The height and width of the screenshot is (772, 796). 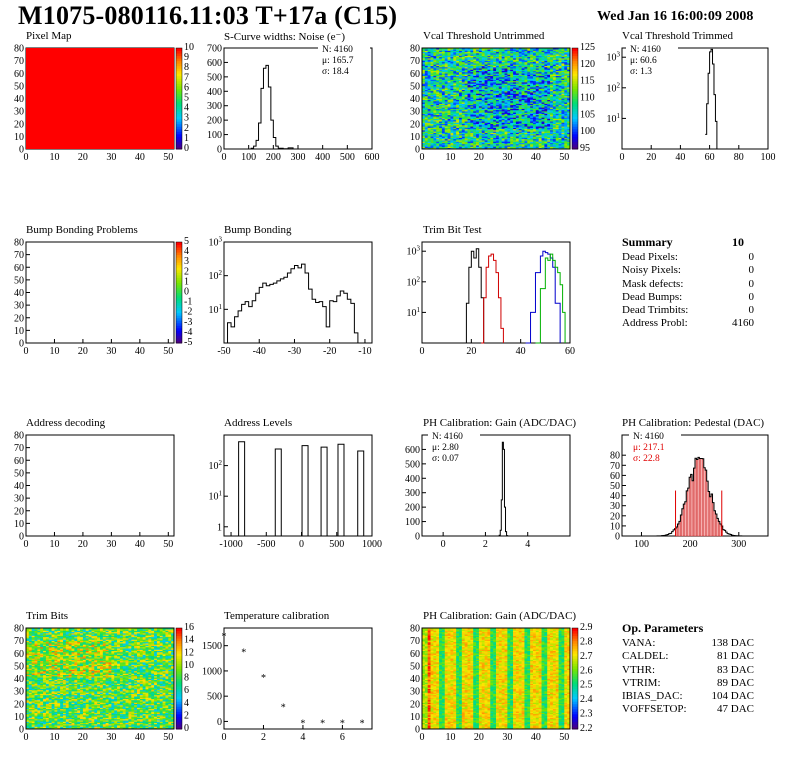 What do you see at coordinates (619, 85) in the screenshot?
I see `y-tick-exponent: 2` at bounding box center [619, 85].